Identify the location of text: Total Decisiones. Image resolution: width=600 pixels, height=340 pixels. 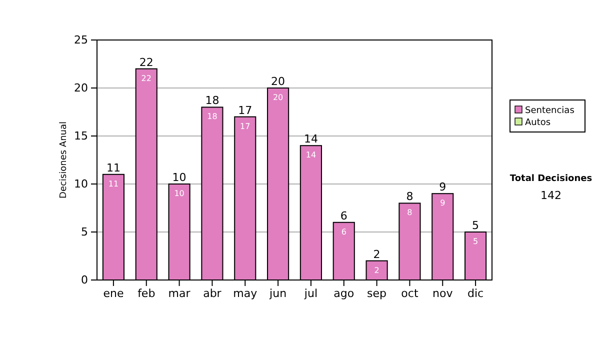
(551, 179).